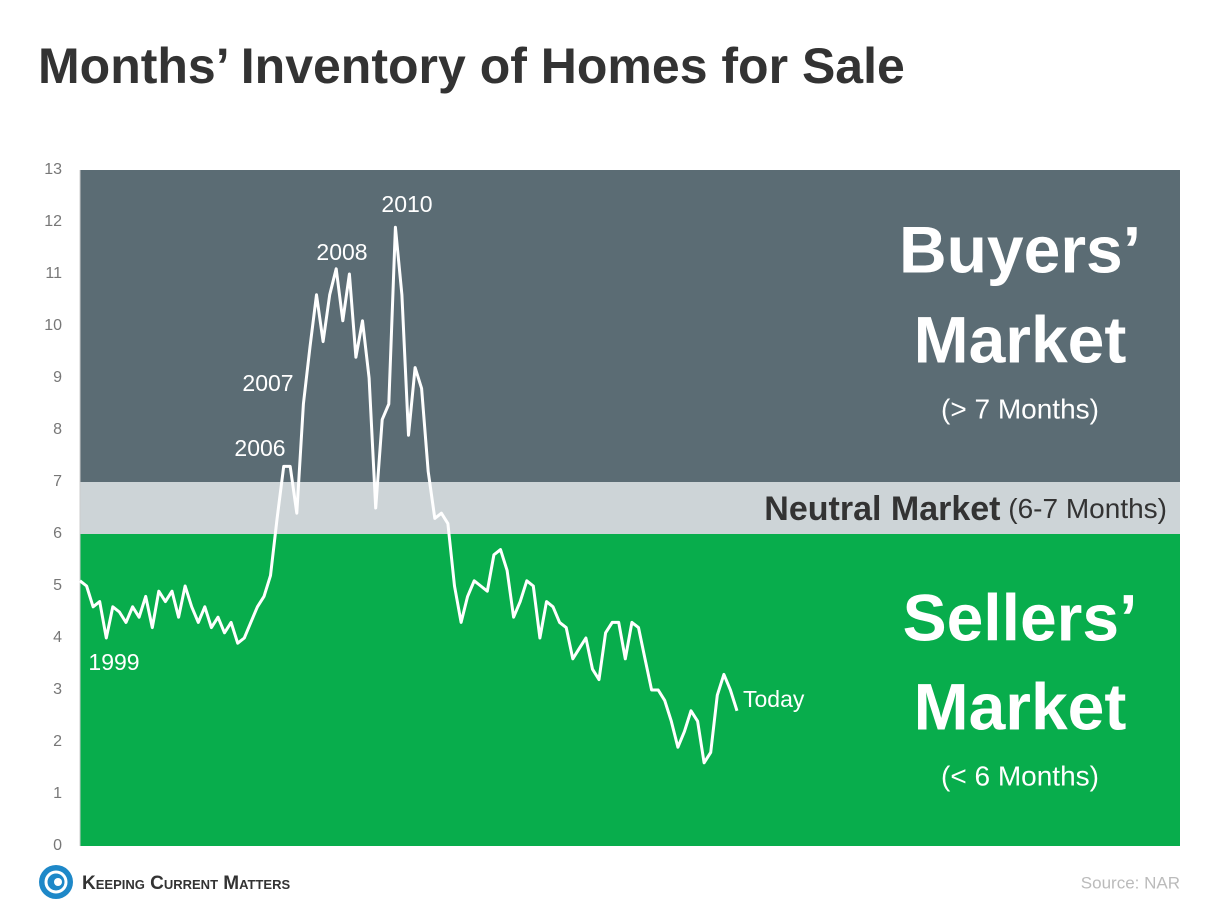 Image resolution: width=1208 pixels, height=908 pixels. I want to click on neutral-label-space, so click(1005, 508).